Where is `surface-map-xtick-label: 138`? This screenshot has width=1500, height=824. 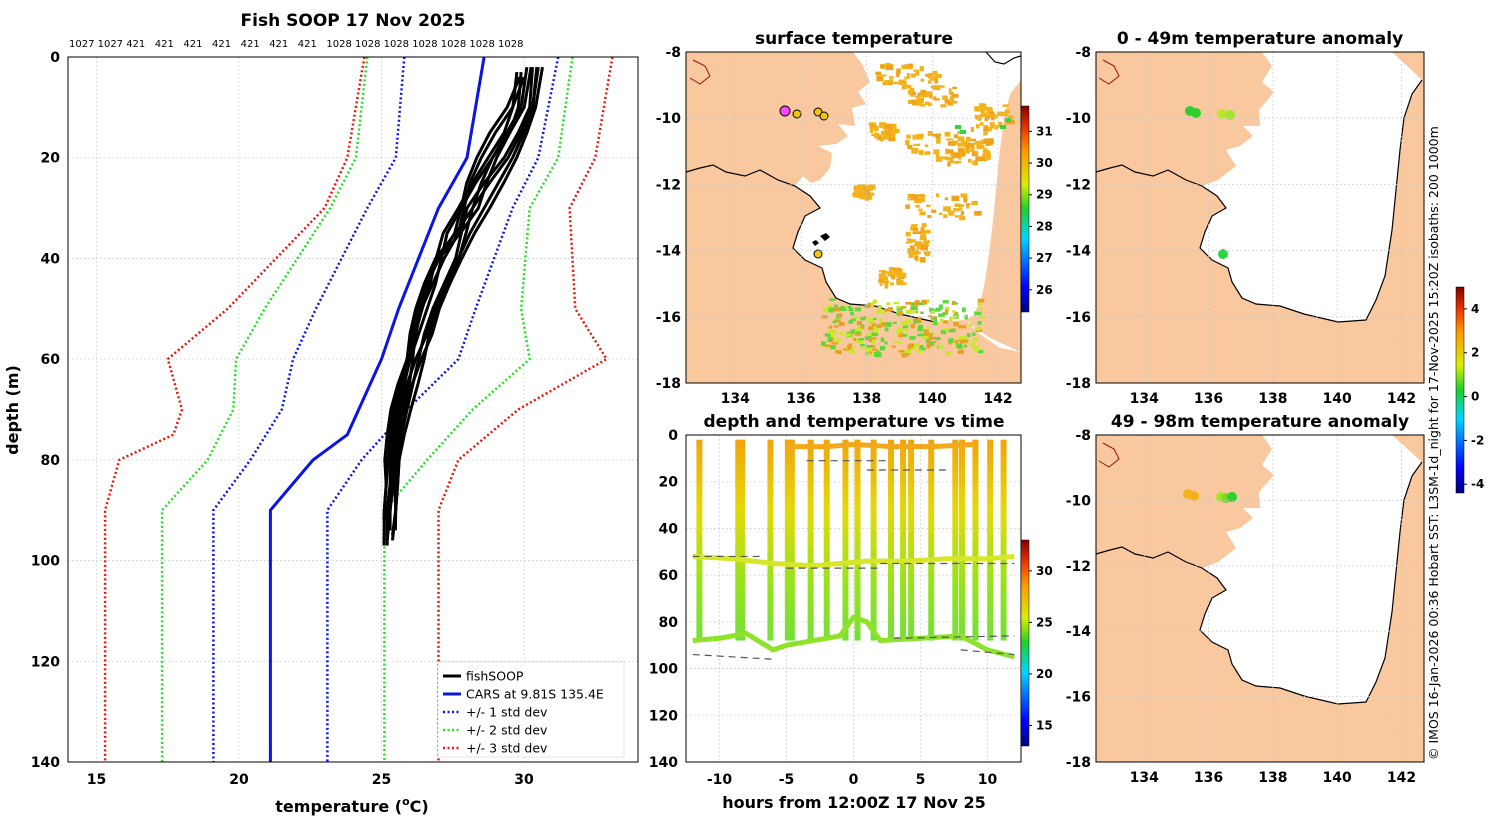 surface-map-xtick-label: 138 is located at coordinates (866, 399).